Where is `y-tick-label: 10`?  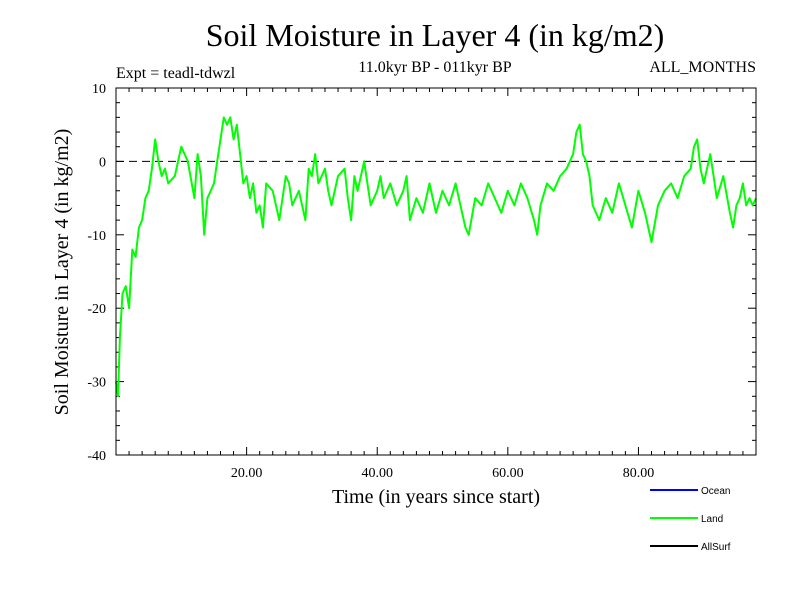 y-tick-label: 10 is located at coordinates (99, 89).